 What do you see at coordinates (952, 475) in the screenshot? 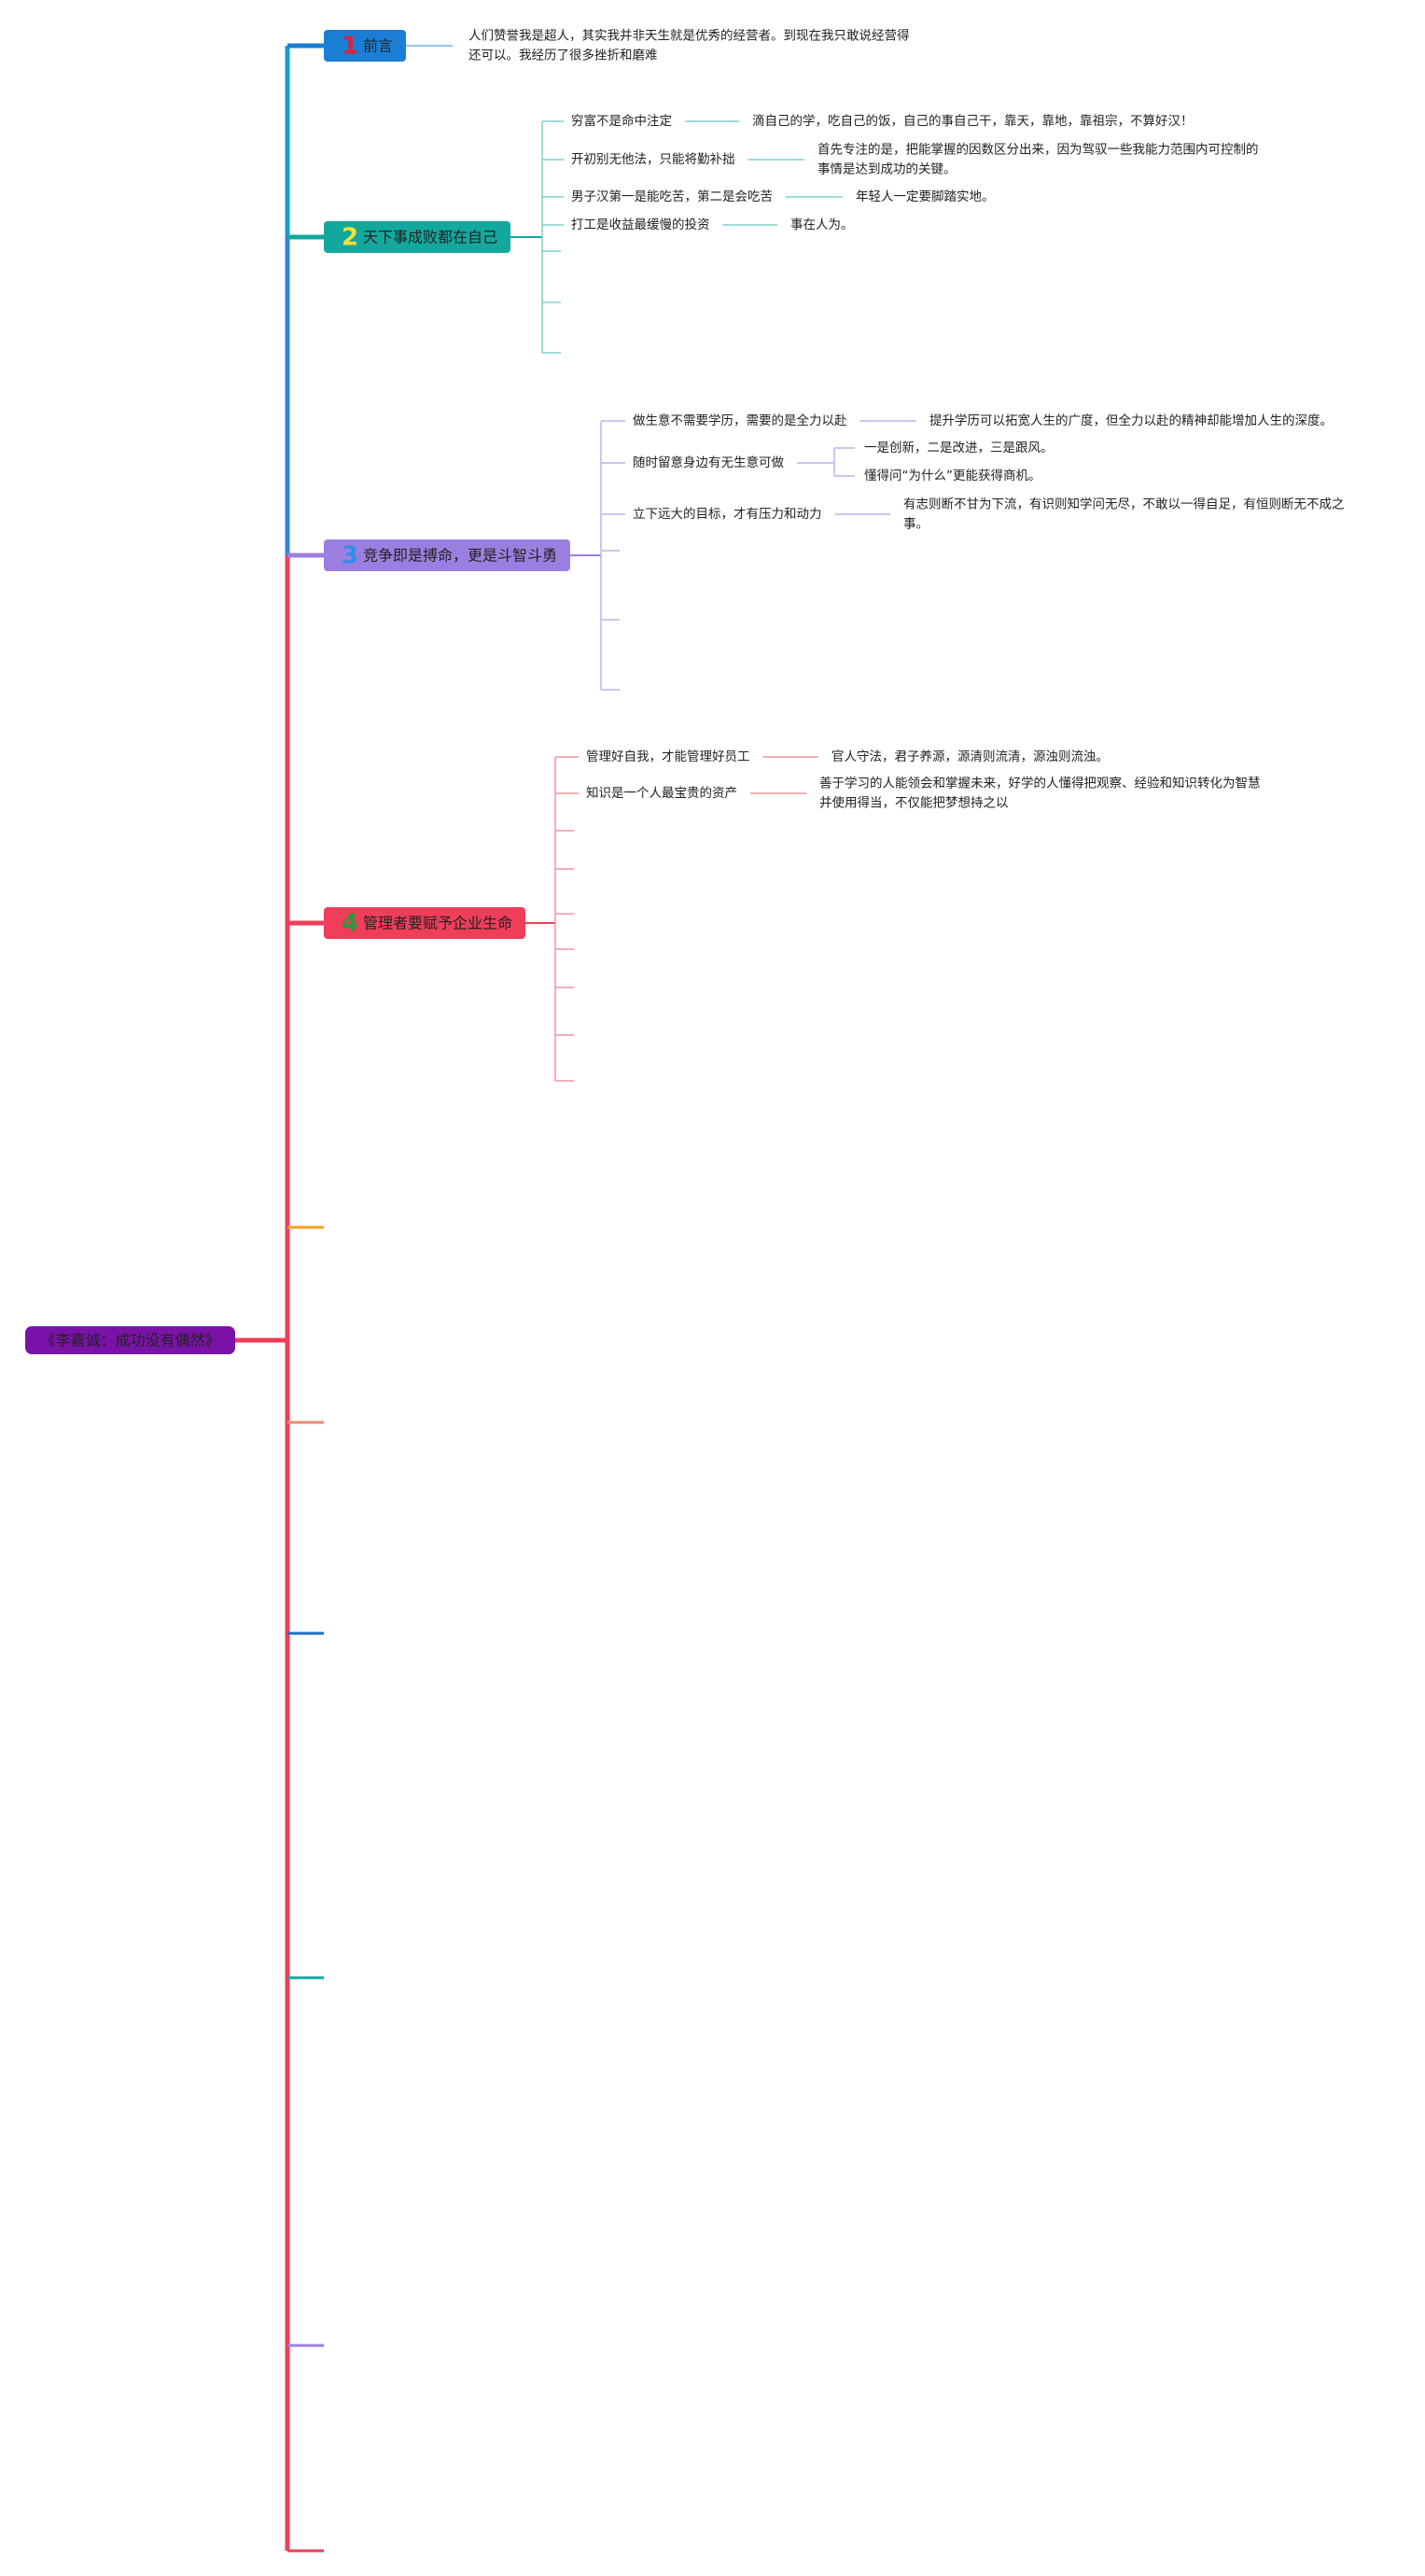
I see `child-text: 懂得问“为什么”更能获得商机。` at bounding box center [952, 475].